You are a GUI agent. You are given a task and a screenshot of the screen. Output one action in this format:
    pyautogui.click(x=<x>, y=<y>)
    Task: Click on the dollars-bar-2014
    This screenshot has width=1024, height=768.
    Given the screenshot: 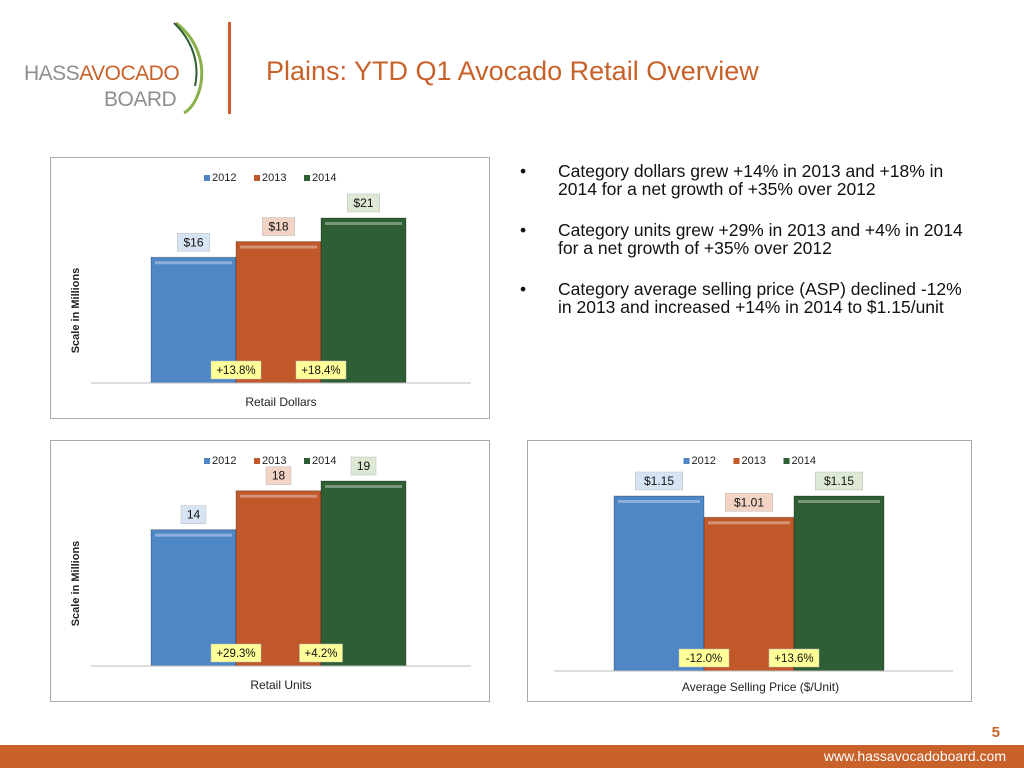 What is the action you would take?
    pyautogui.click(x=363, y=300)
    